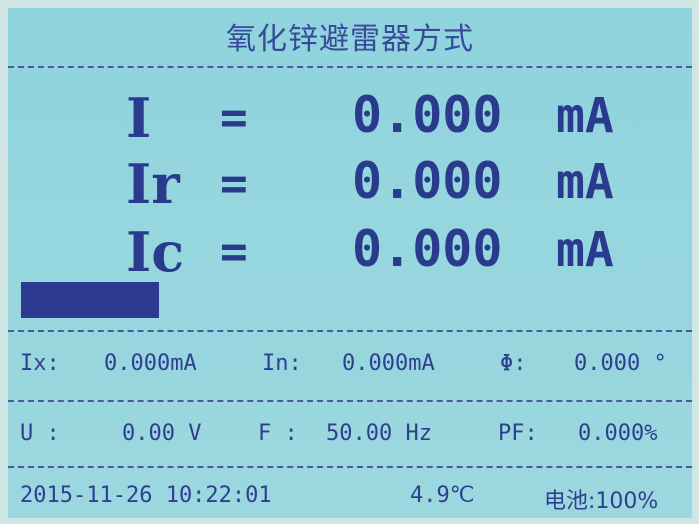 Image resolution: width=699 pixels, height=524 pixels. Describe the element at coordinates (388, 363) in the screenshot. I see `in-value: 0.000mA` at that location.